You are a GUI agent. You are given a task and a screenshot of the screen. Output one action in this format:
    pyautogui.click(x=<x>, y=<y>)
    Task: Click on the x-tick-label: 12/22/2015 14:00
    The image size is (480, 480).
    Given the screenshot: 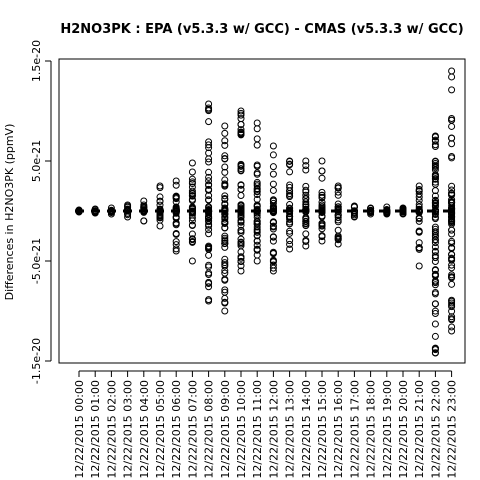 What is the action you would take?
    pyautogui.click(x=306, y=429)
    